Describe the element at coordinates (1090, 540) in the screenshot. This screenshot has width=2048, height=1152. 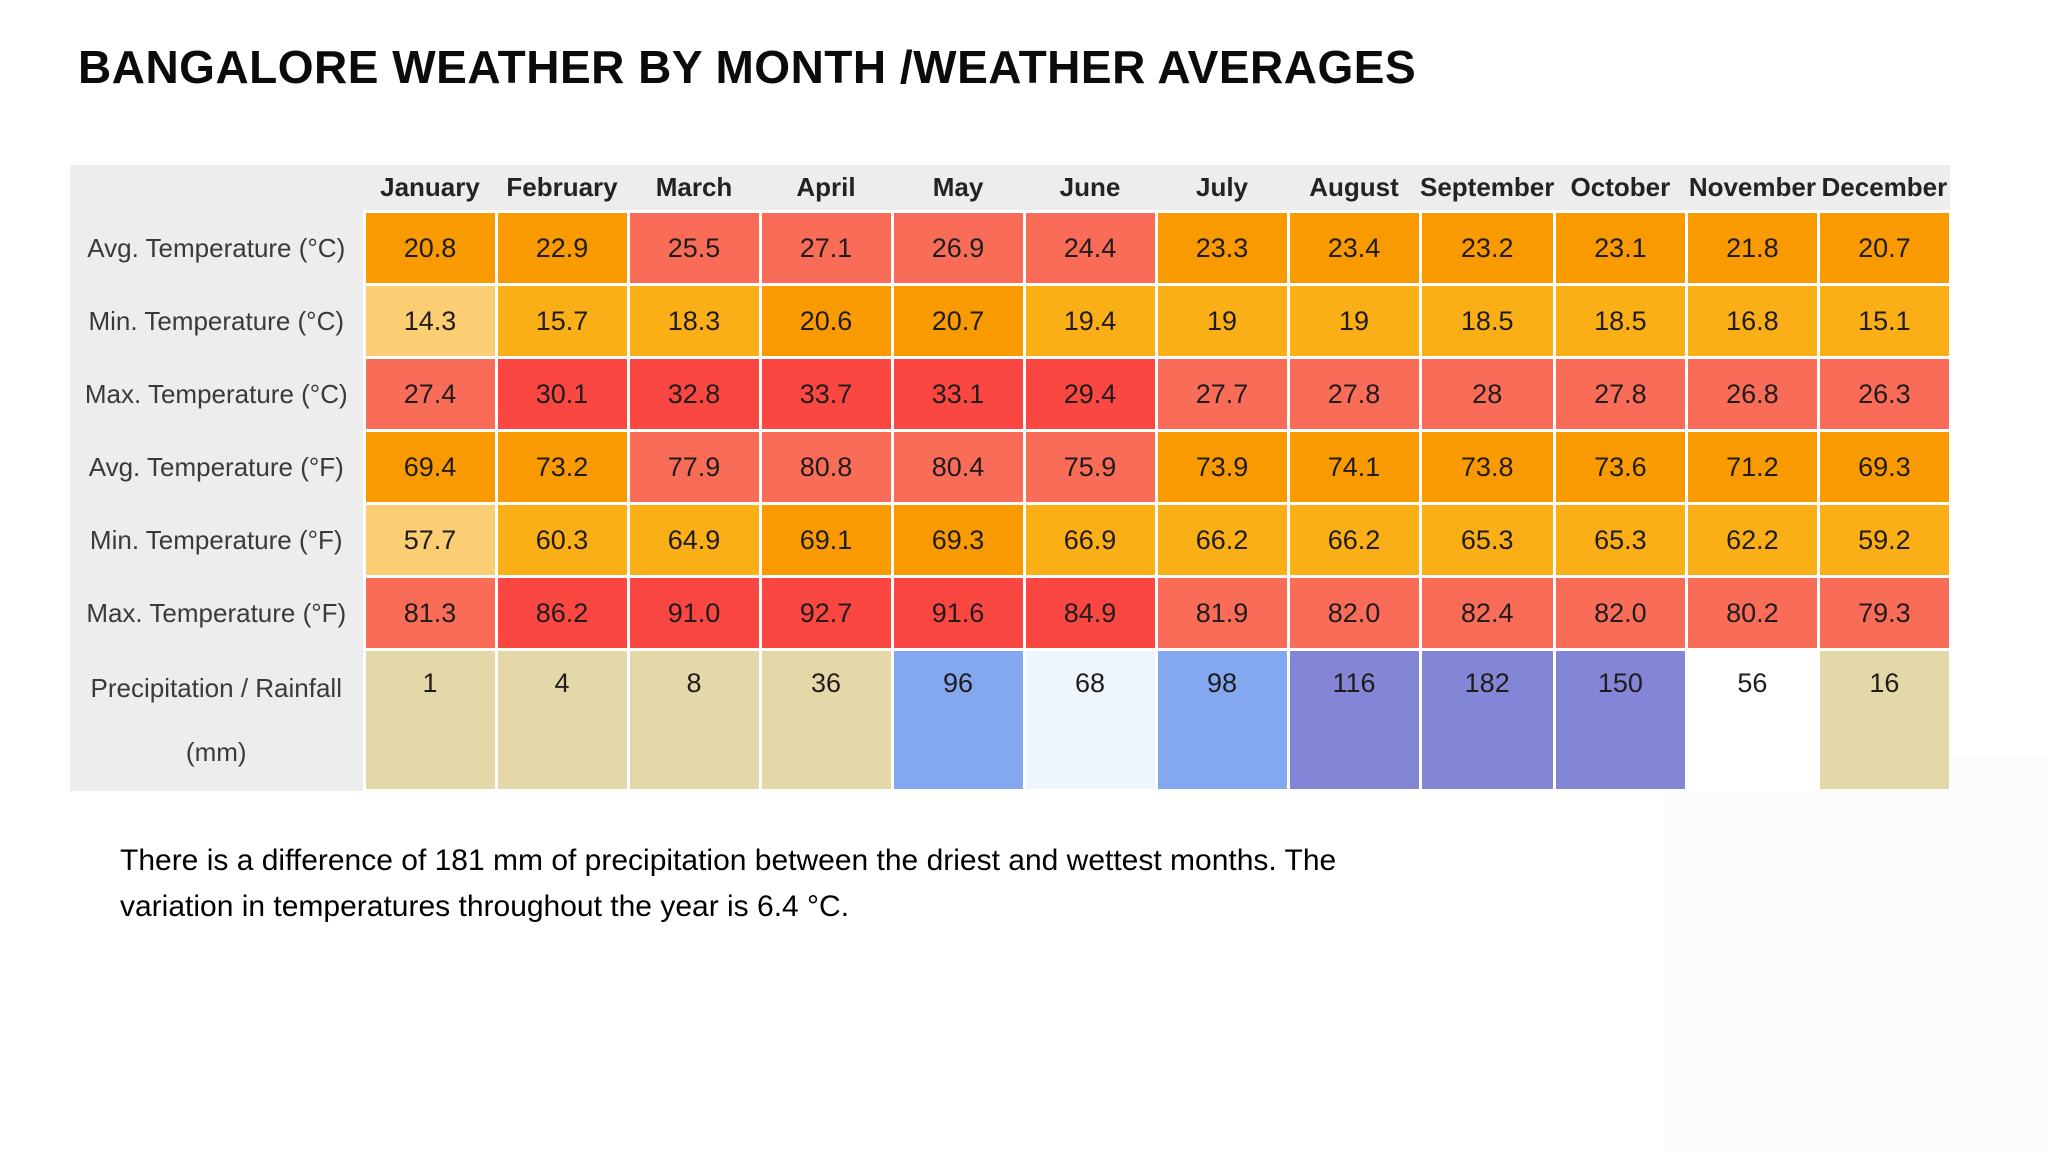
I see `table-cell: 66.9` at that location.